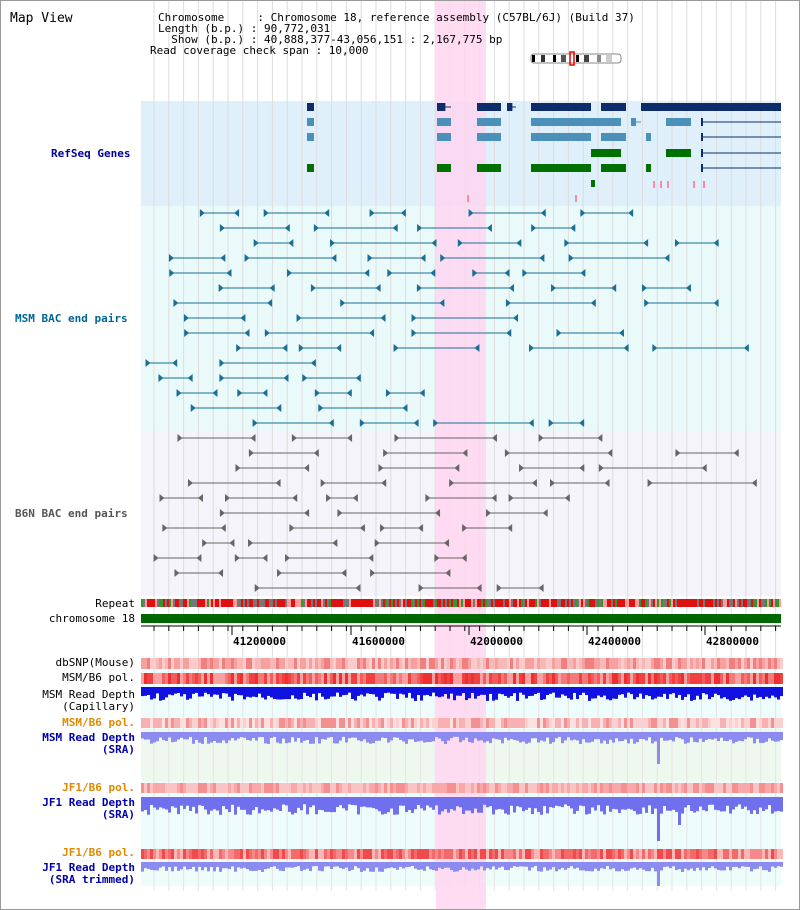 The width and height of the screenshot is (800, 910). Describe the element at coordinates (576, 198) in the screenshot. I see `repeat-mark` at that location.